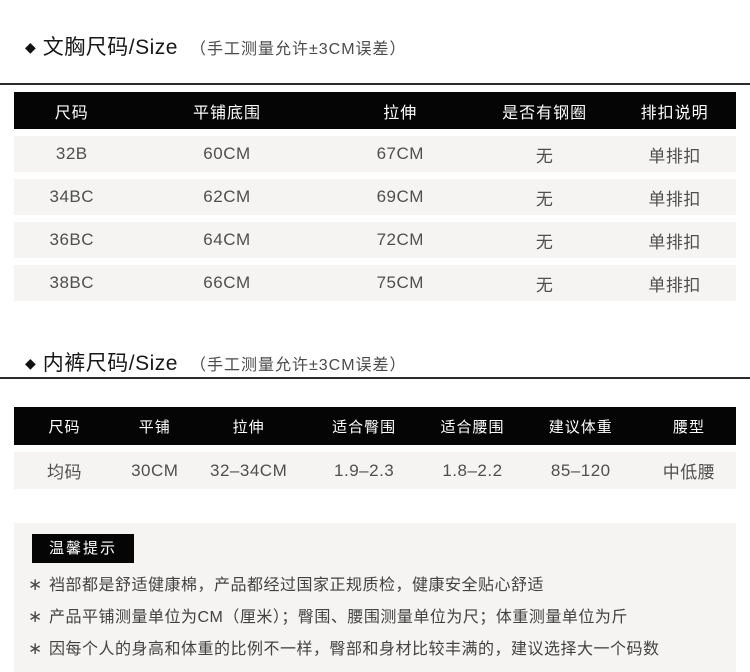 The height and width of the screenshot is (672, 750). I want to click on column-header: 建议体重, so click(580, 427).